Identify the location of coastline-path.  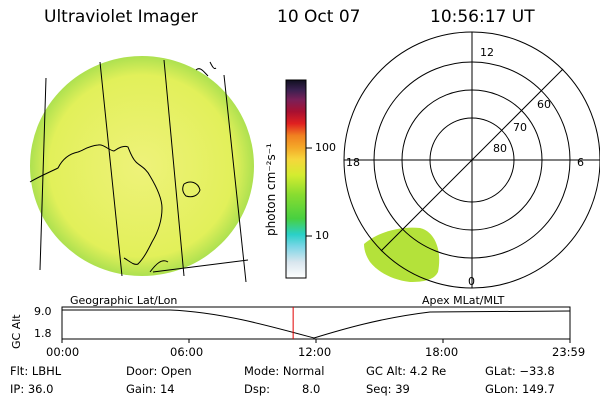
(96, 204).